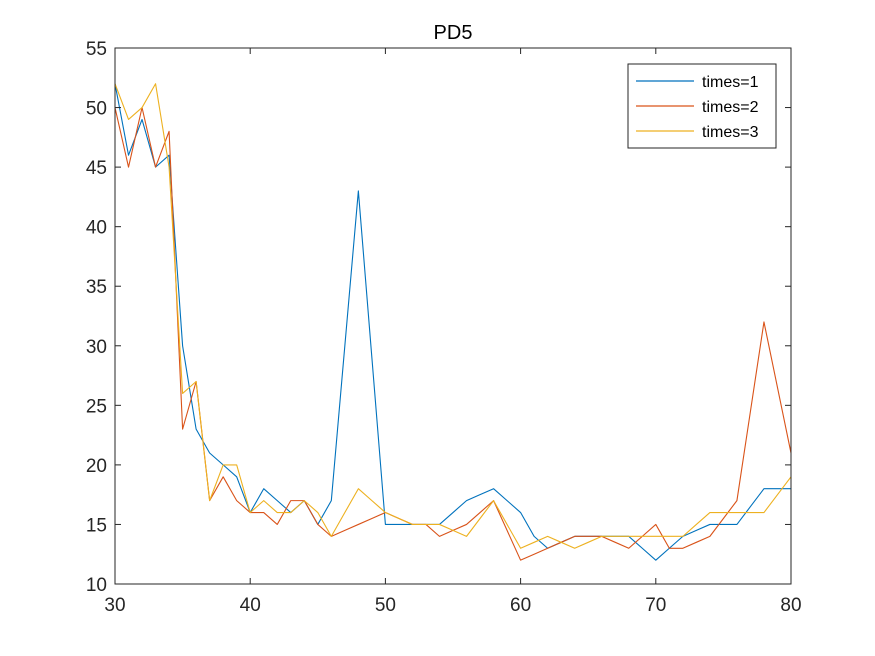 Image resolution: width=875 pixels, height=656 pixels. What do you see at coordinates (520, 605) in the screenshot?
I see `x-tick-label: 60` at bounding box center [520, 605].